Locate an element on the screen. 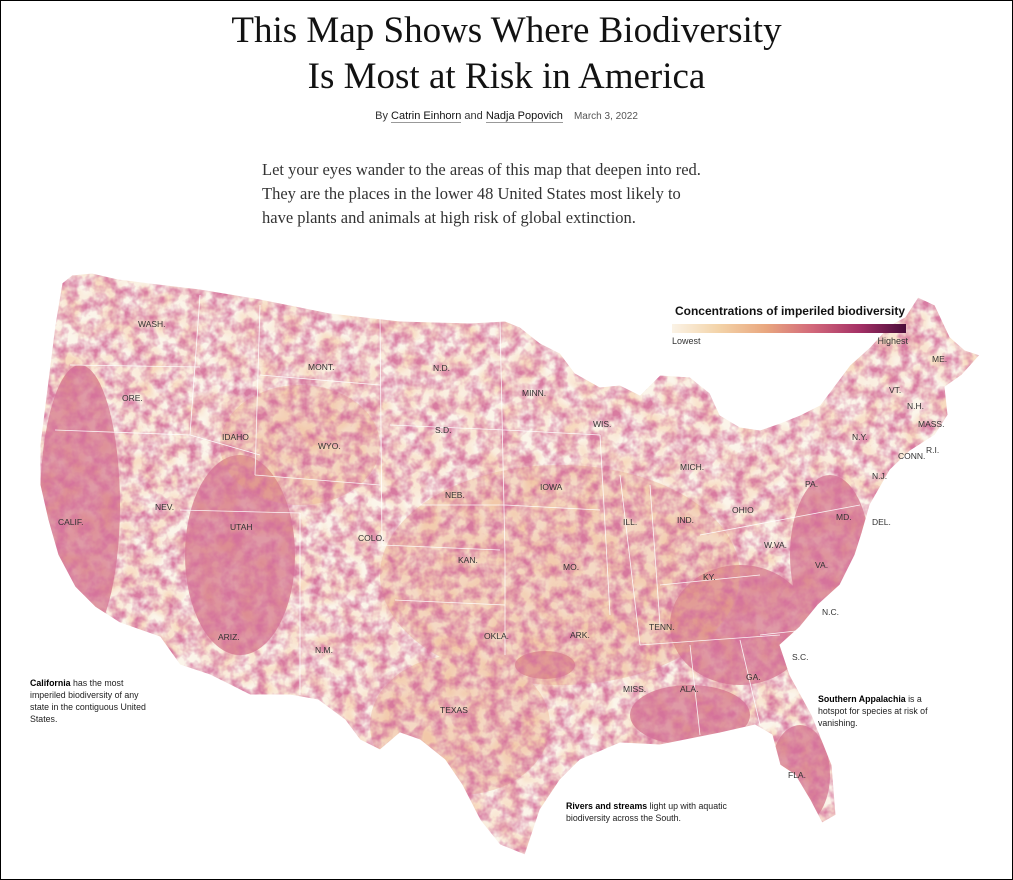 This screenshot has height=880, width=1013. state-label-mass: MASS. is located at coordinates (931, 424).